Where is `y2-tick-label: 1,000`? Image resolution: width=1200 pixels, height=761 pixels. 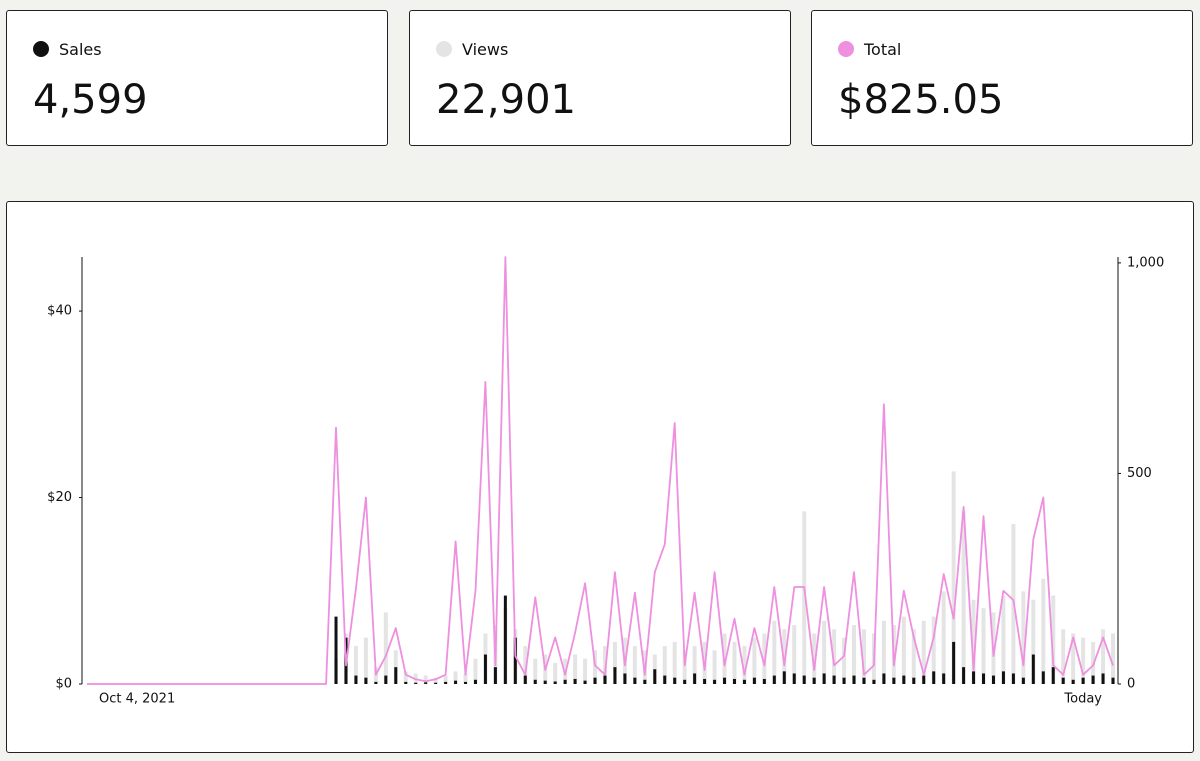 y2-tick-label: 1,000 is located at coordinates (1145, 262).